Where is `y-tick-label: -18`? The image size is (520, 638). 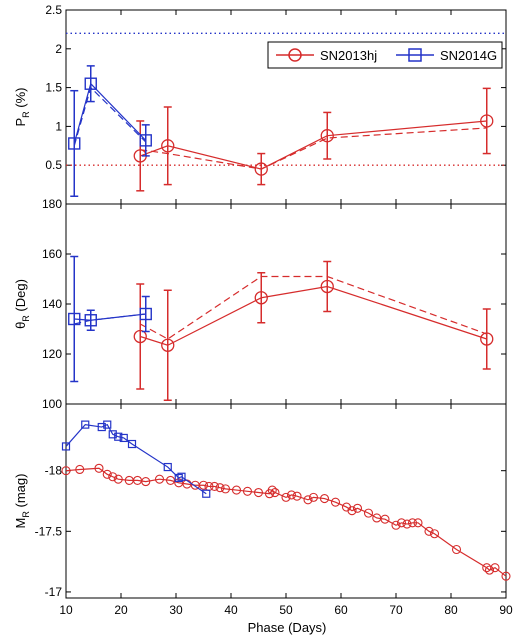
y-tick-label: -18 is located at coordinates (54, 471).